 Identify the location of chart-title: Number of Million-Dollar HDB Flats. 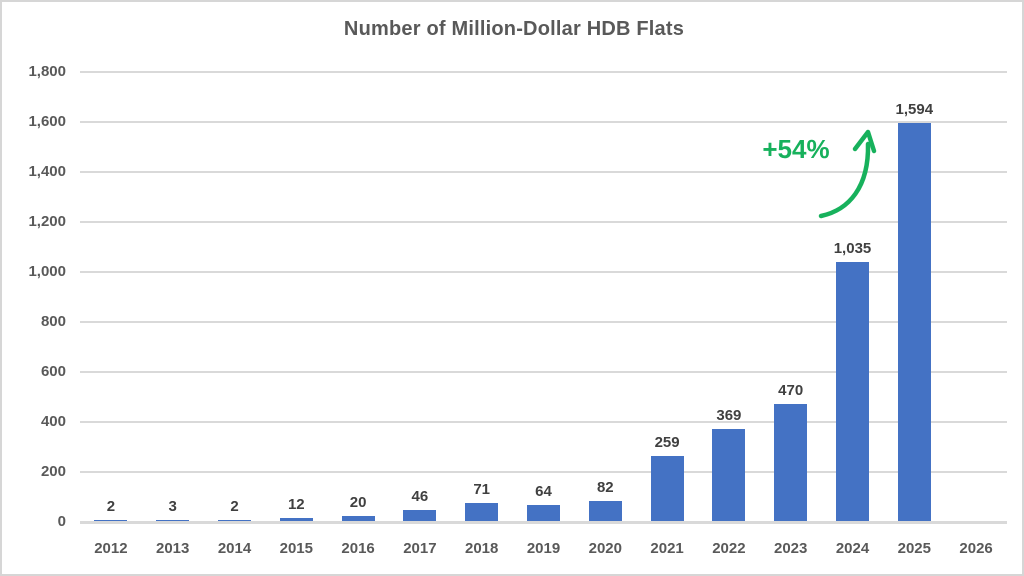
(514, 29).